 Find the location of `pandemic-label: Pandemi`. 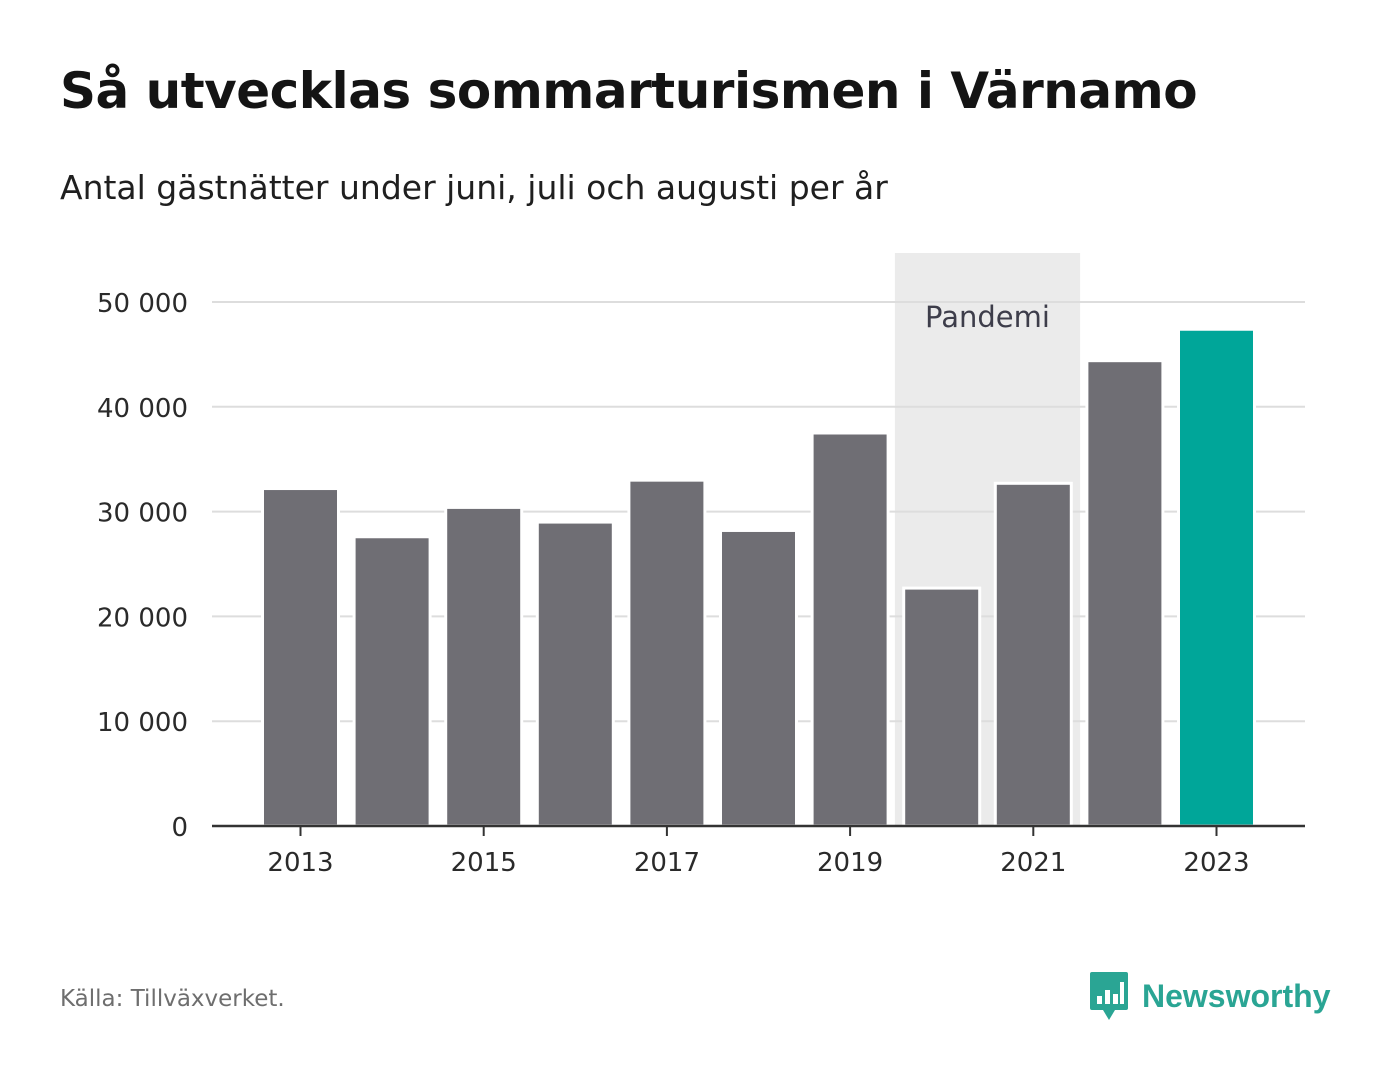

pandemic-label: Pandemi is located at coordinates (987, 317).